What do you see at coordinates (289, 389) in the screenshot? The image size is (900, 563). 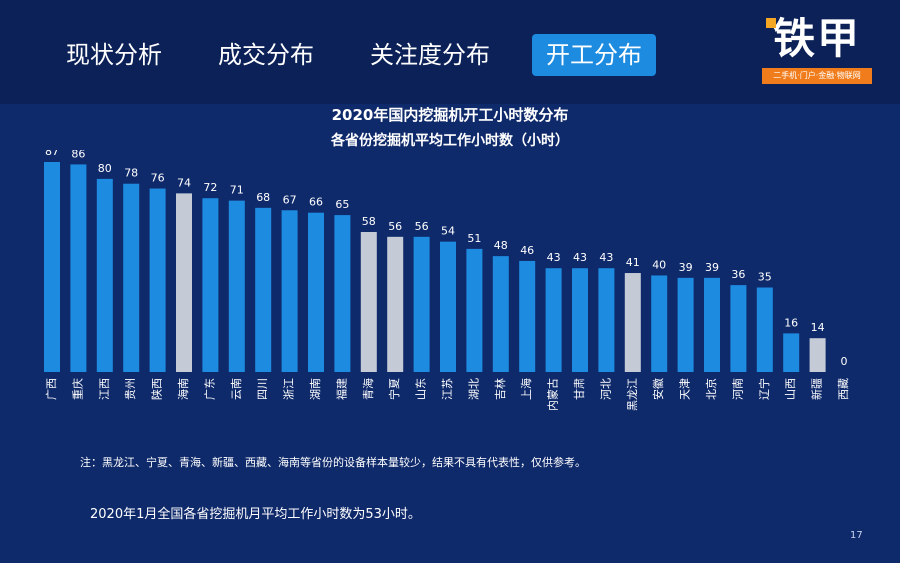 I see `tick-label-浙江: 浙江` at bounding box center [289, 389].